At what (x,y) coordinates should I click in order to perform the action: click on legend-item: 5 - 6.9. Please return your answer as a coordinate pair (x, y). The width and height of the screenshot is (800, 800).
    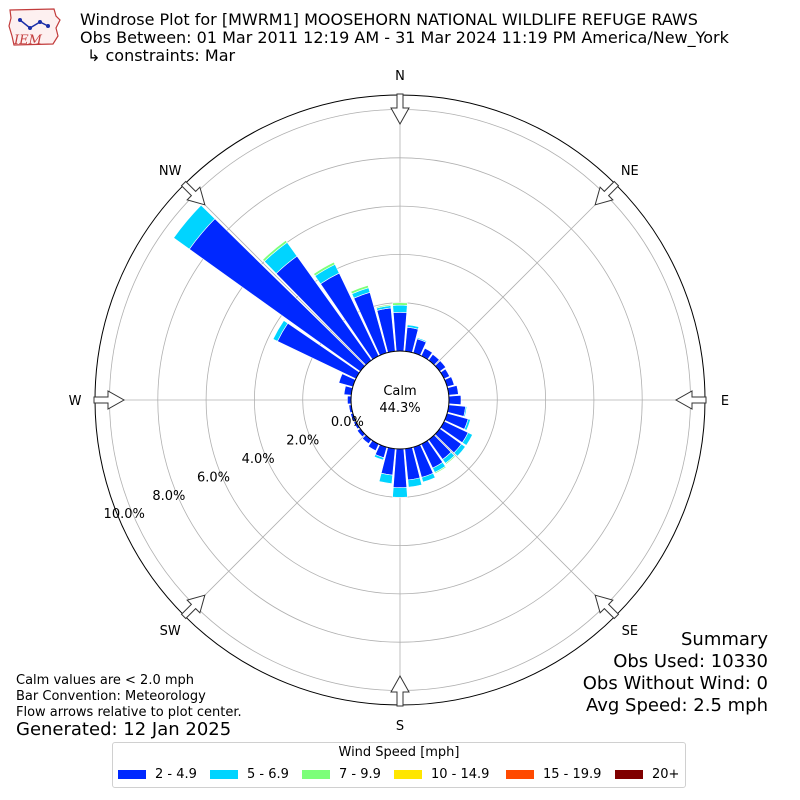
    Looking at the image, I should click on (249, 774).